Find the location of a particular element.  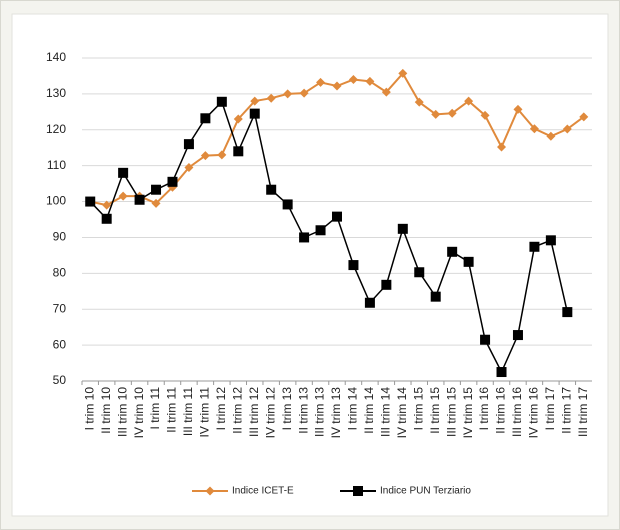

x-tick-label: IV trim 10 is located at coordinates (139, 413).